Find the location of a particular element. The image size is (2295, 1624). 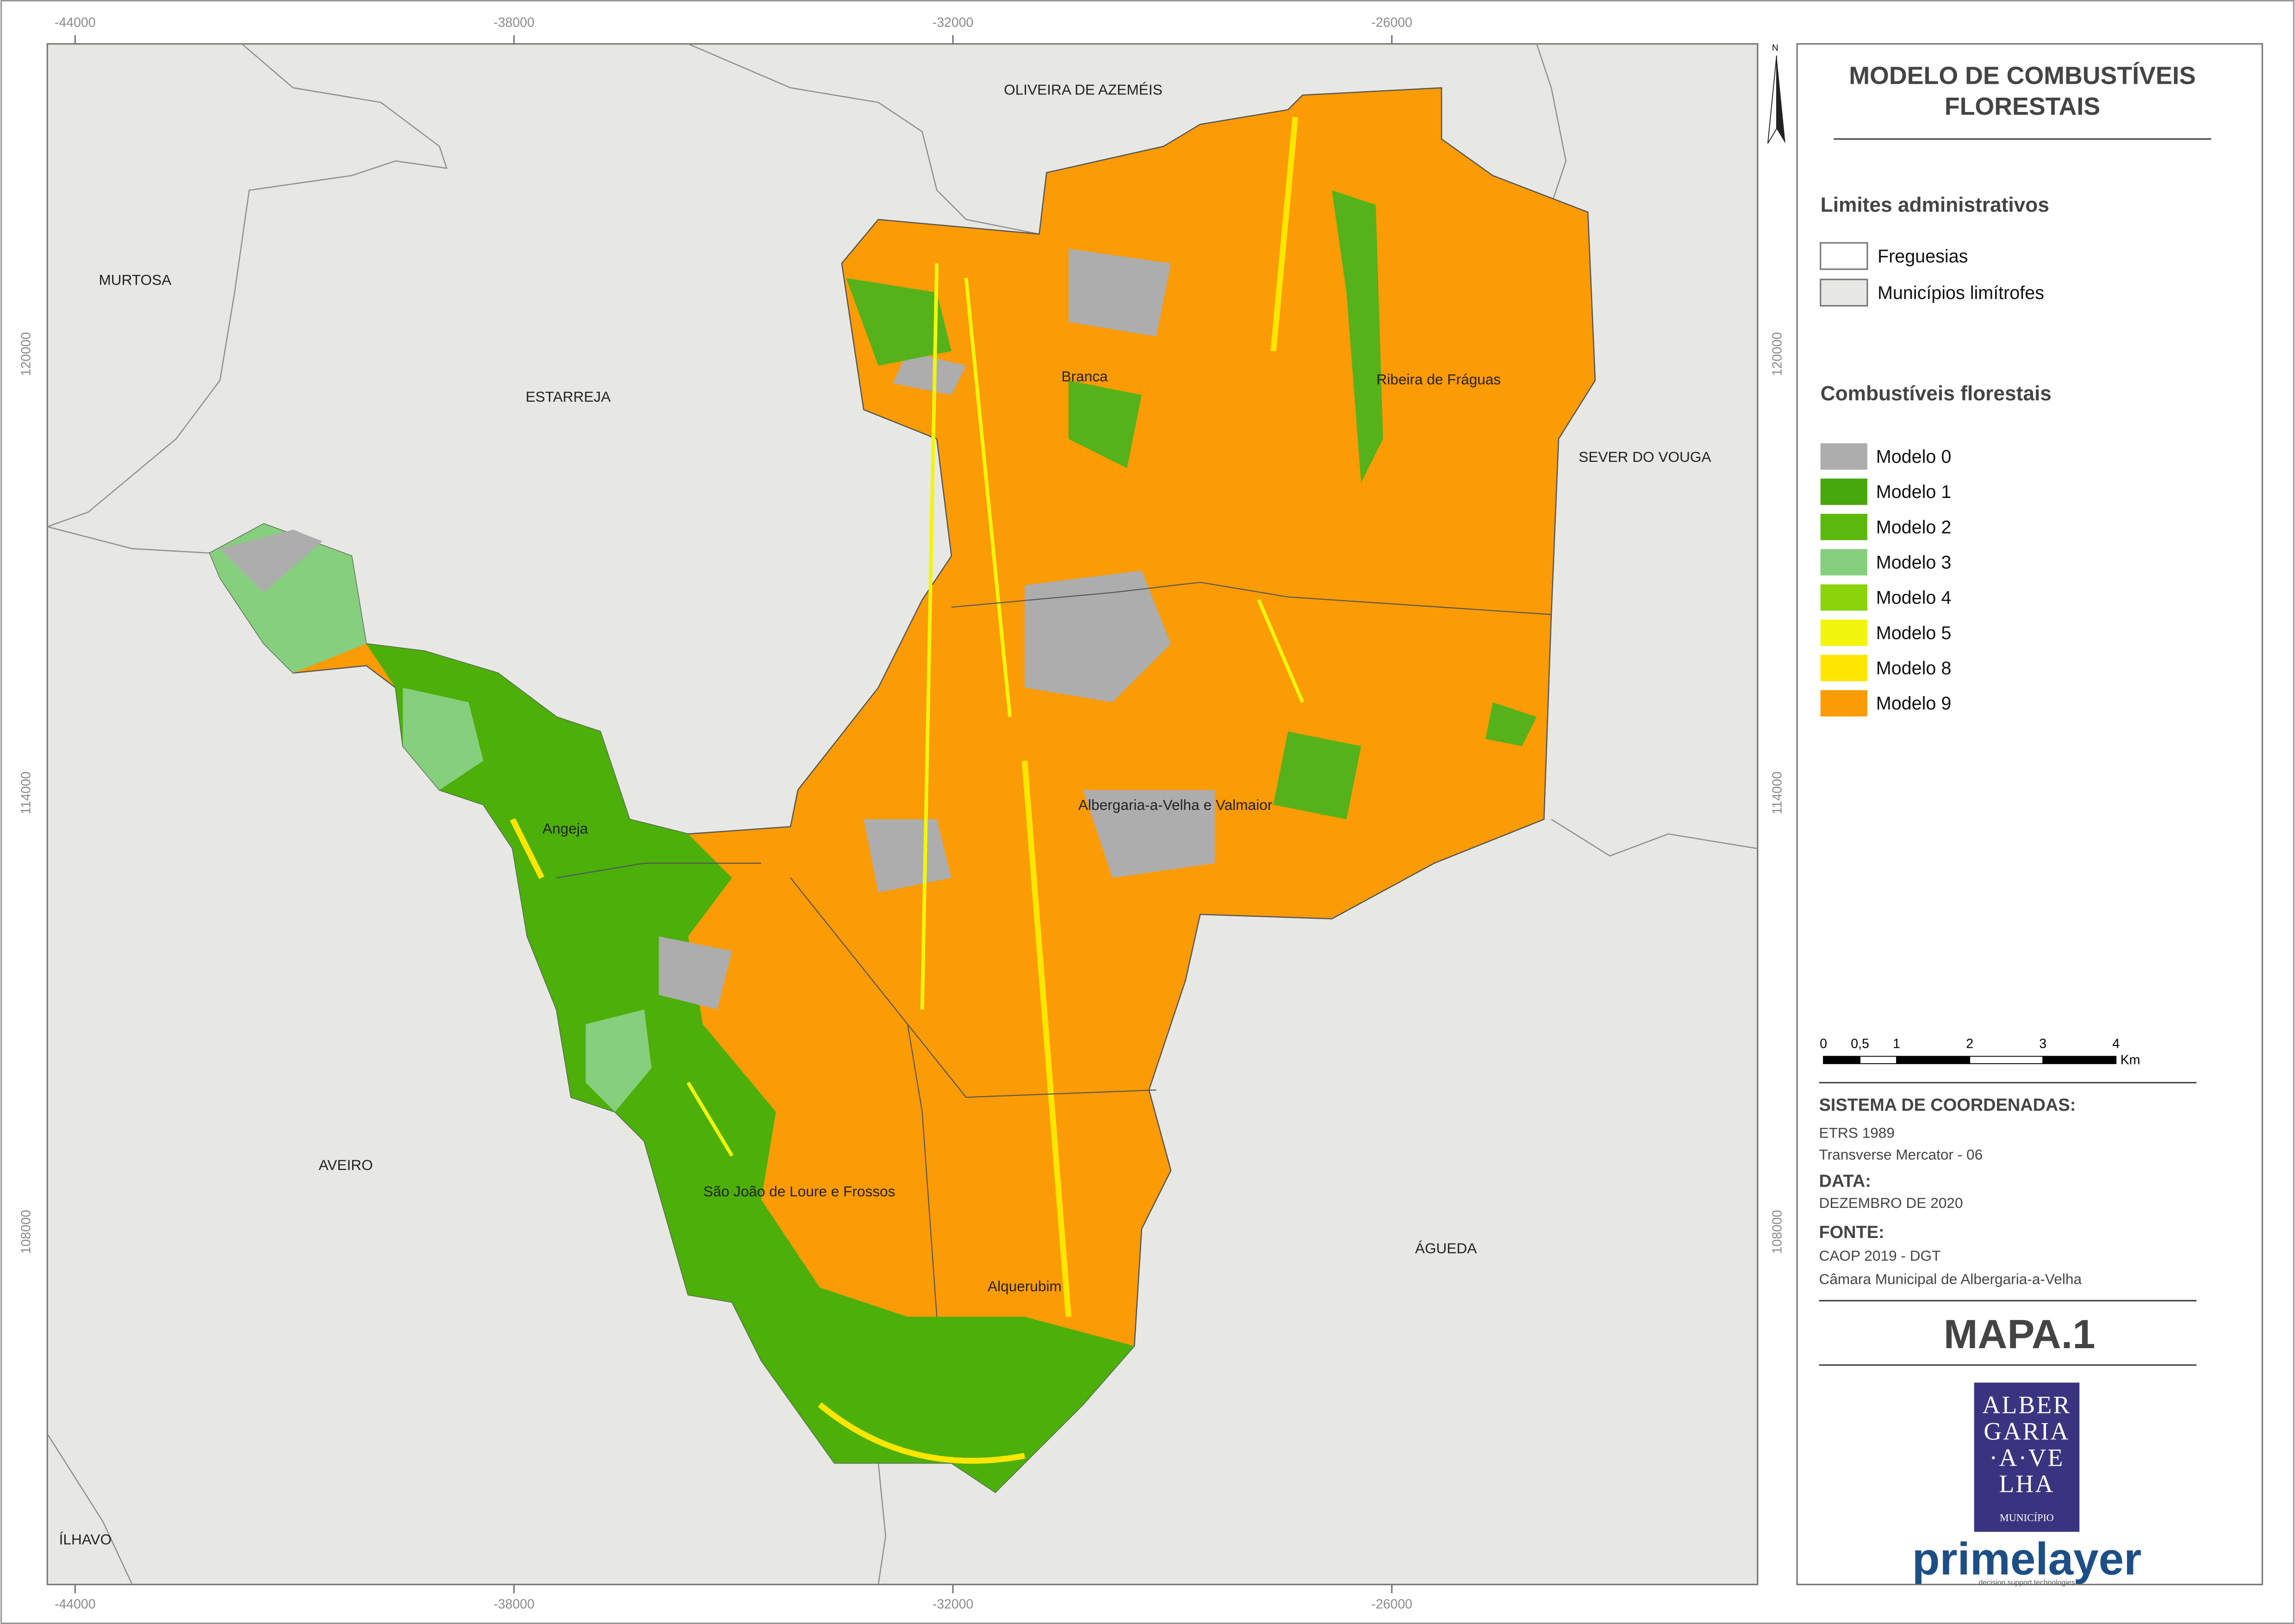

legend-label: Modelo 5 is located at coordinates (1914, 633).